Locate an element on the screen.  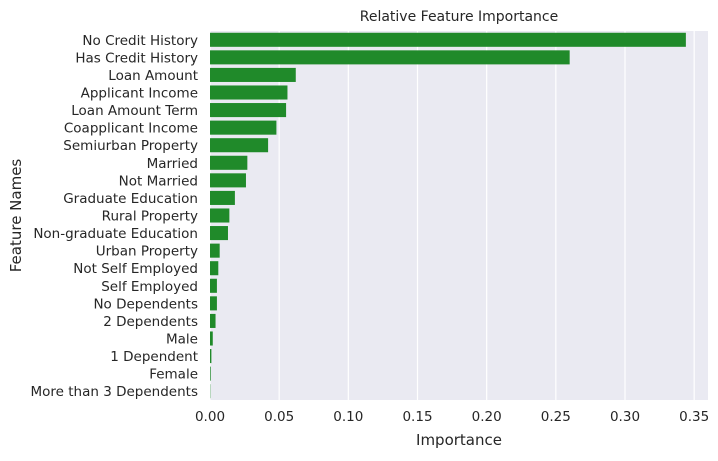
x-tick-label: 0.25 is located at coordinates (556, 417).